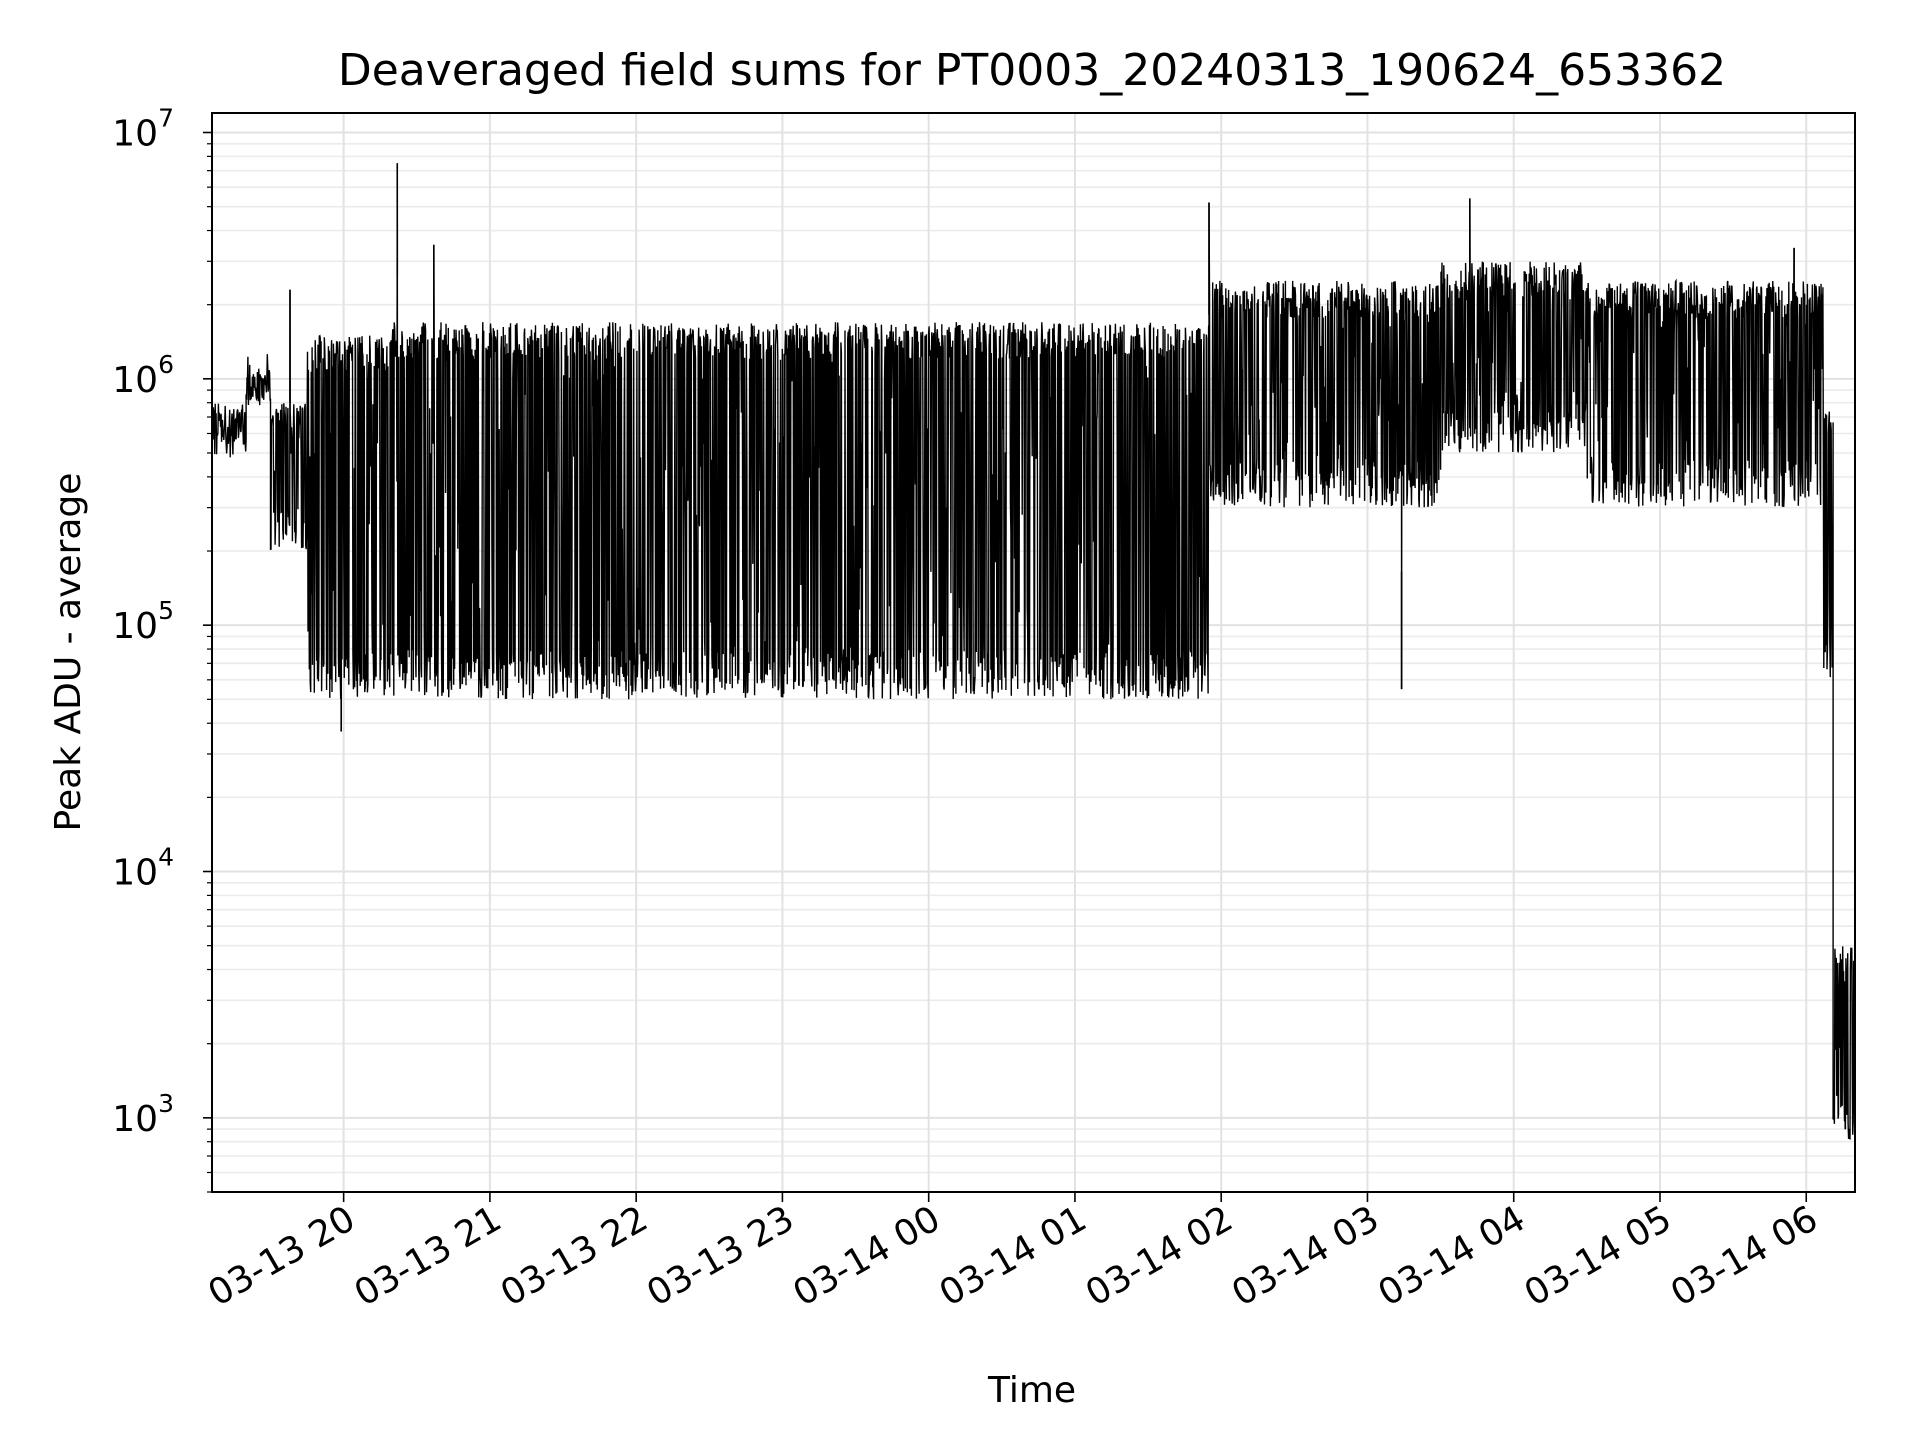  I want to click on x-tick-label: 03-13 22, so click(574, 1256).